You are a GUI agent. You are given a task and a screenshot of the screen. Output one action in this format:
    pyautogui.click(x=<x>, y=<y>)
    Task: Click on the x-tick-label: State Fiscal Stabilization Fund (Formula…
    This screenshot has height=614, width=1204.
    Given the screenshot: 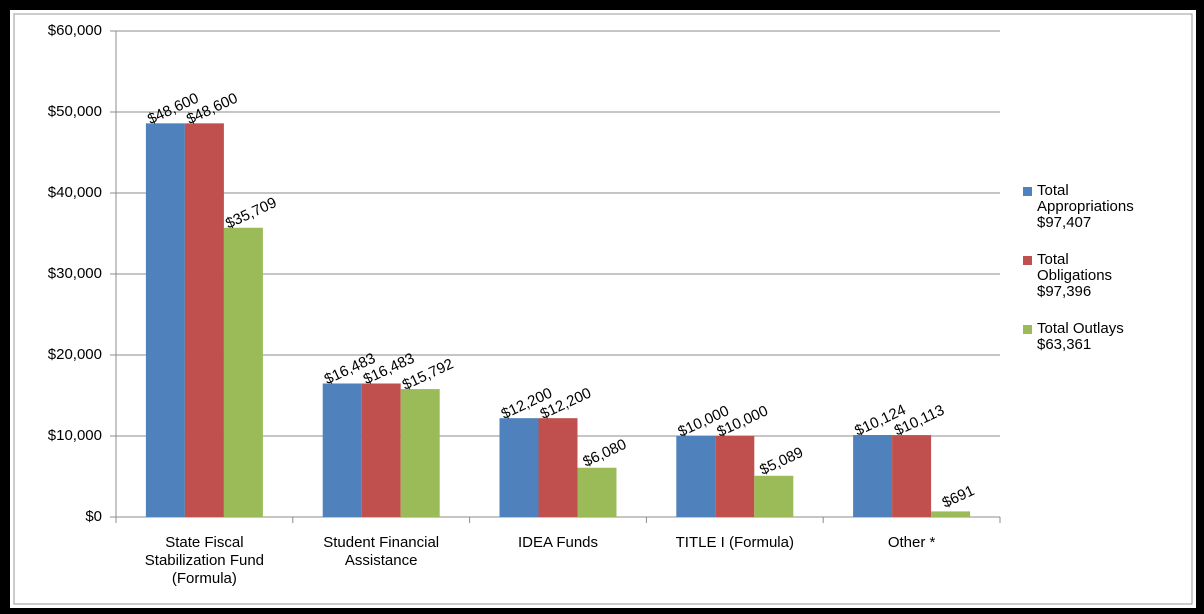 What is the action you would take?
    pyautogui.click(x=204, y=560)
    